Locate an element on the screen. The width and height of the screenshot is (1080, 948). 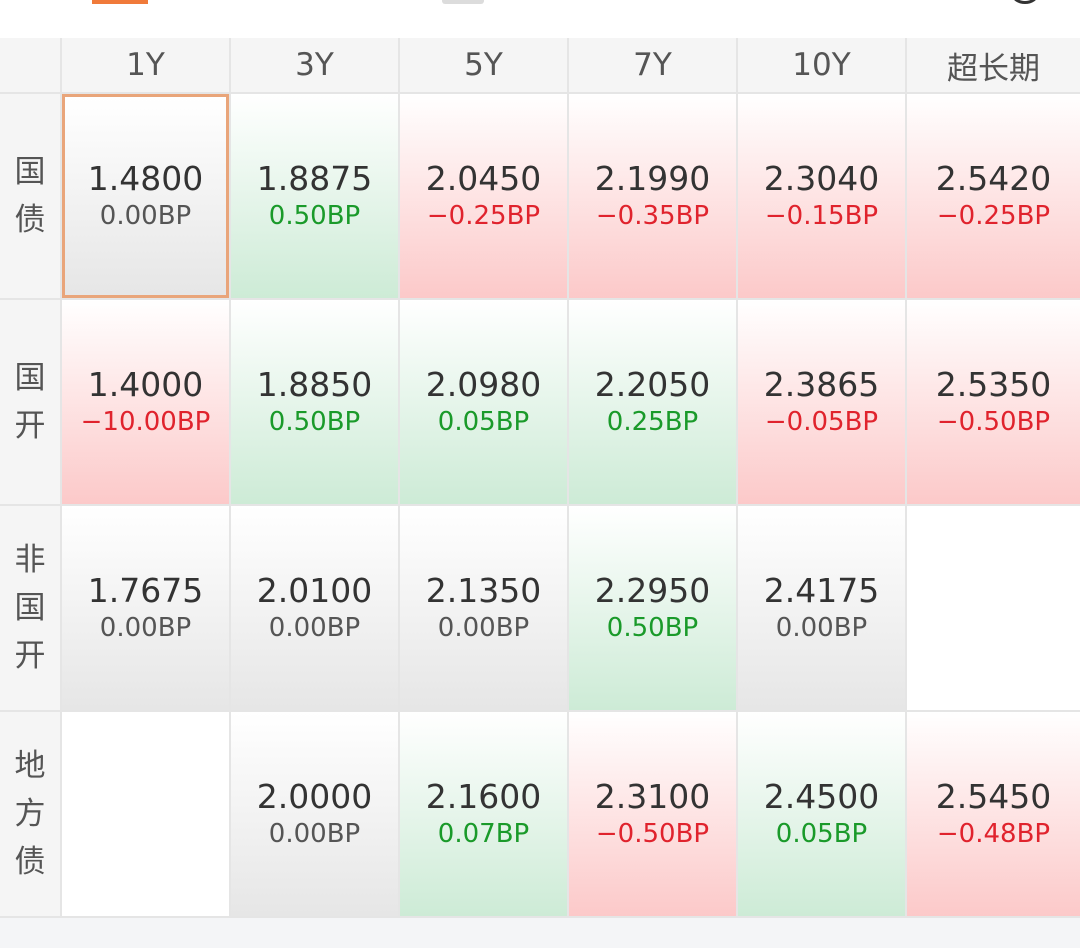
header-corner is located at coordinates (30, 65).